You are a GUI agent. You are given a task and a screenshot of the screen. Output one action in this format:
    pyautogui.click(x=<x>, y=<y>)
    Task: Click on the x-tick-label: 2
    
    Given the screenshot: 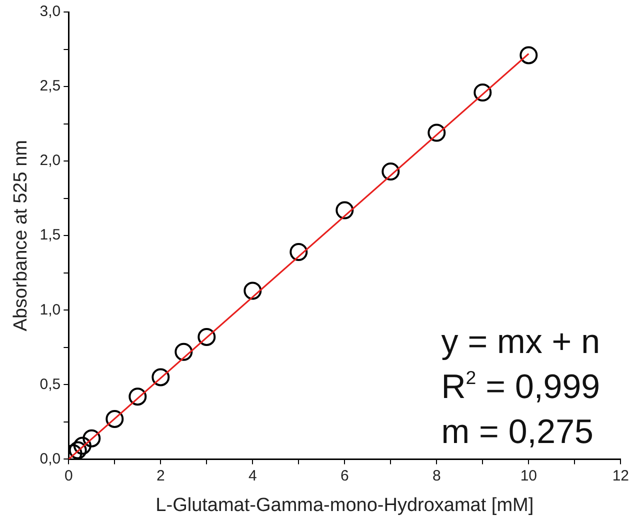 What is the action you would take?
    pyautogui.click(x=160, y=475)
    